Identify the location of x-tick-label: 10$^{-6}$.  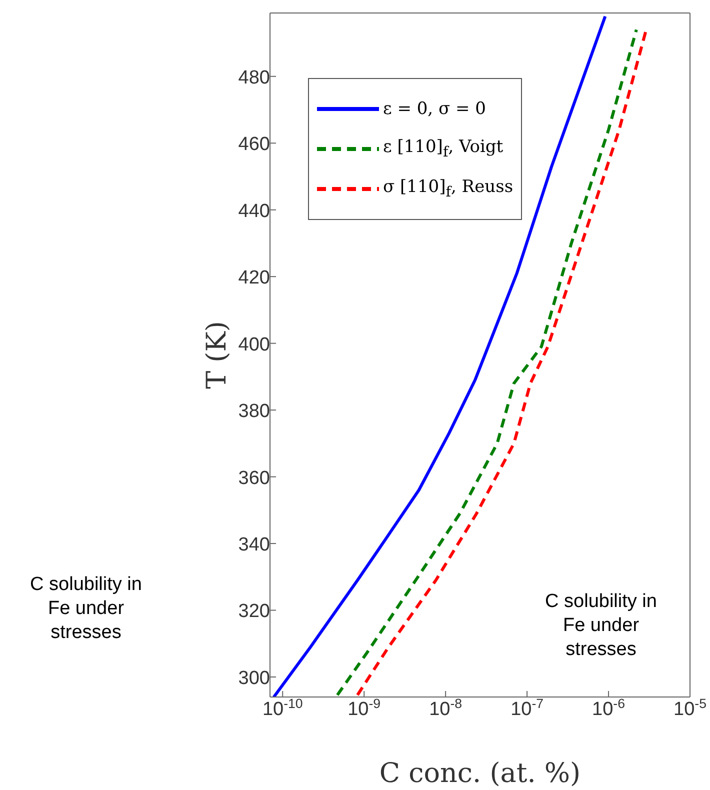
(609, 708).